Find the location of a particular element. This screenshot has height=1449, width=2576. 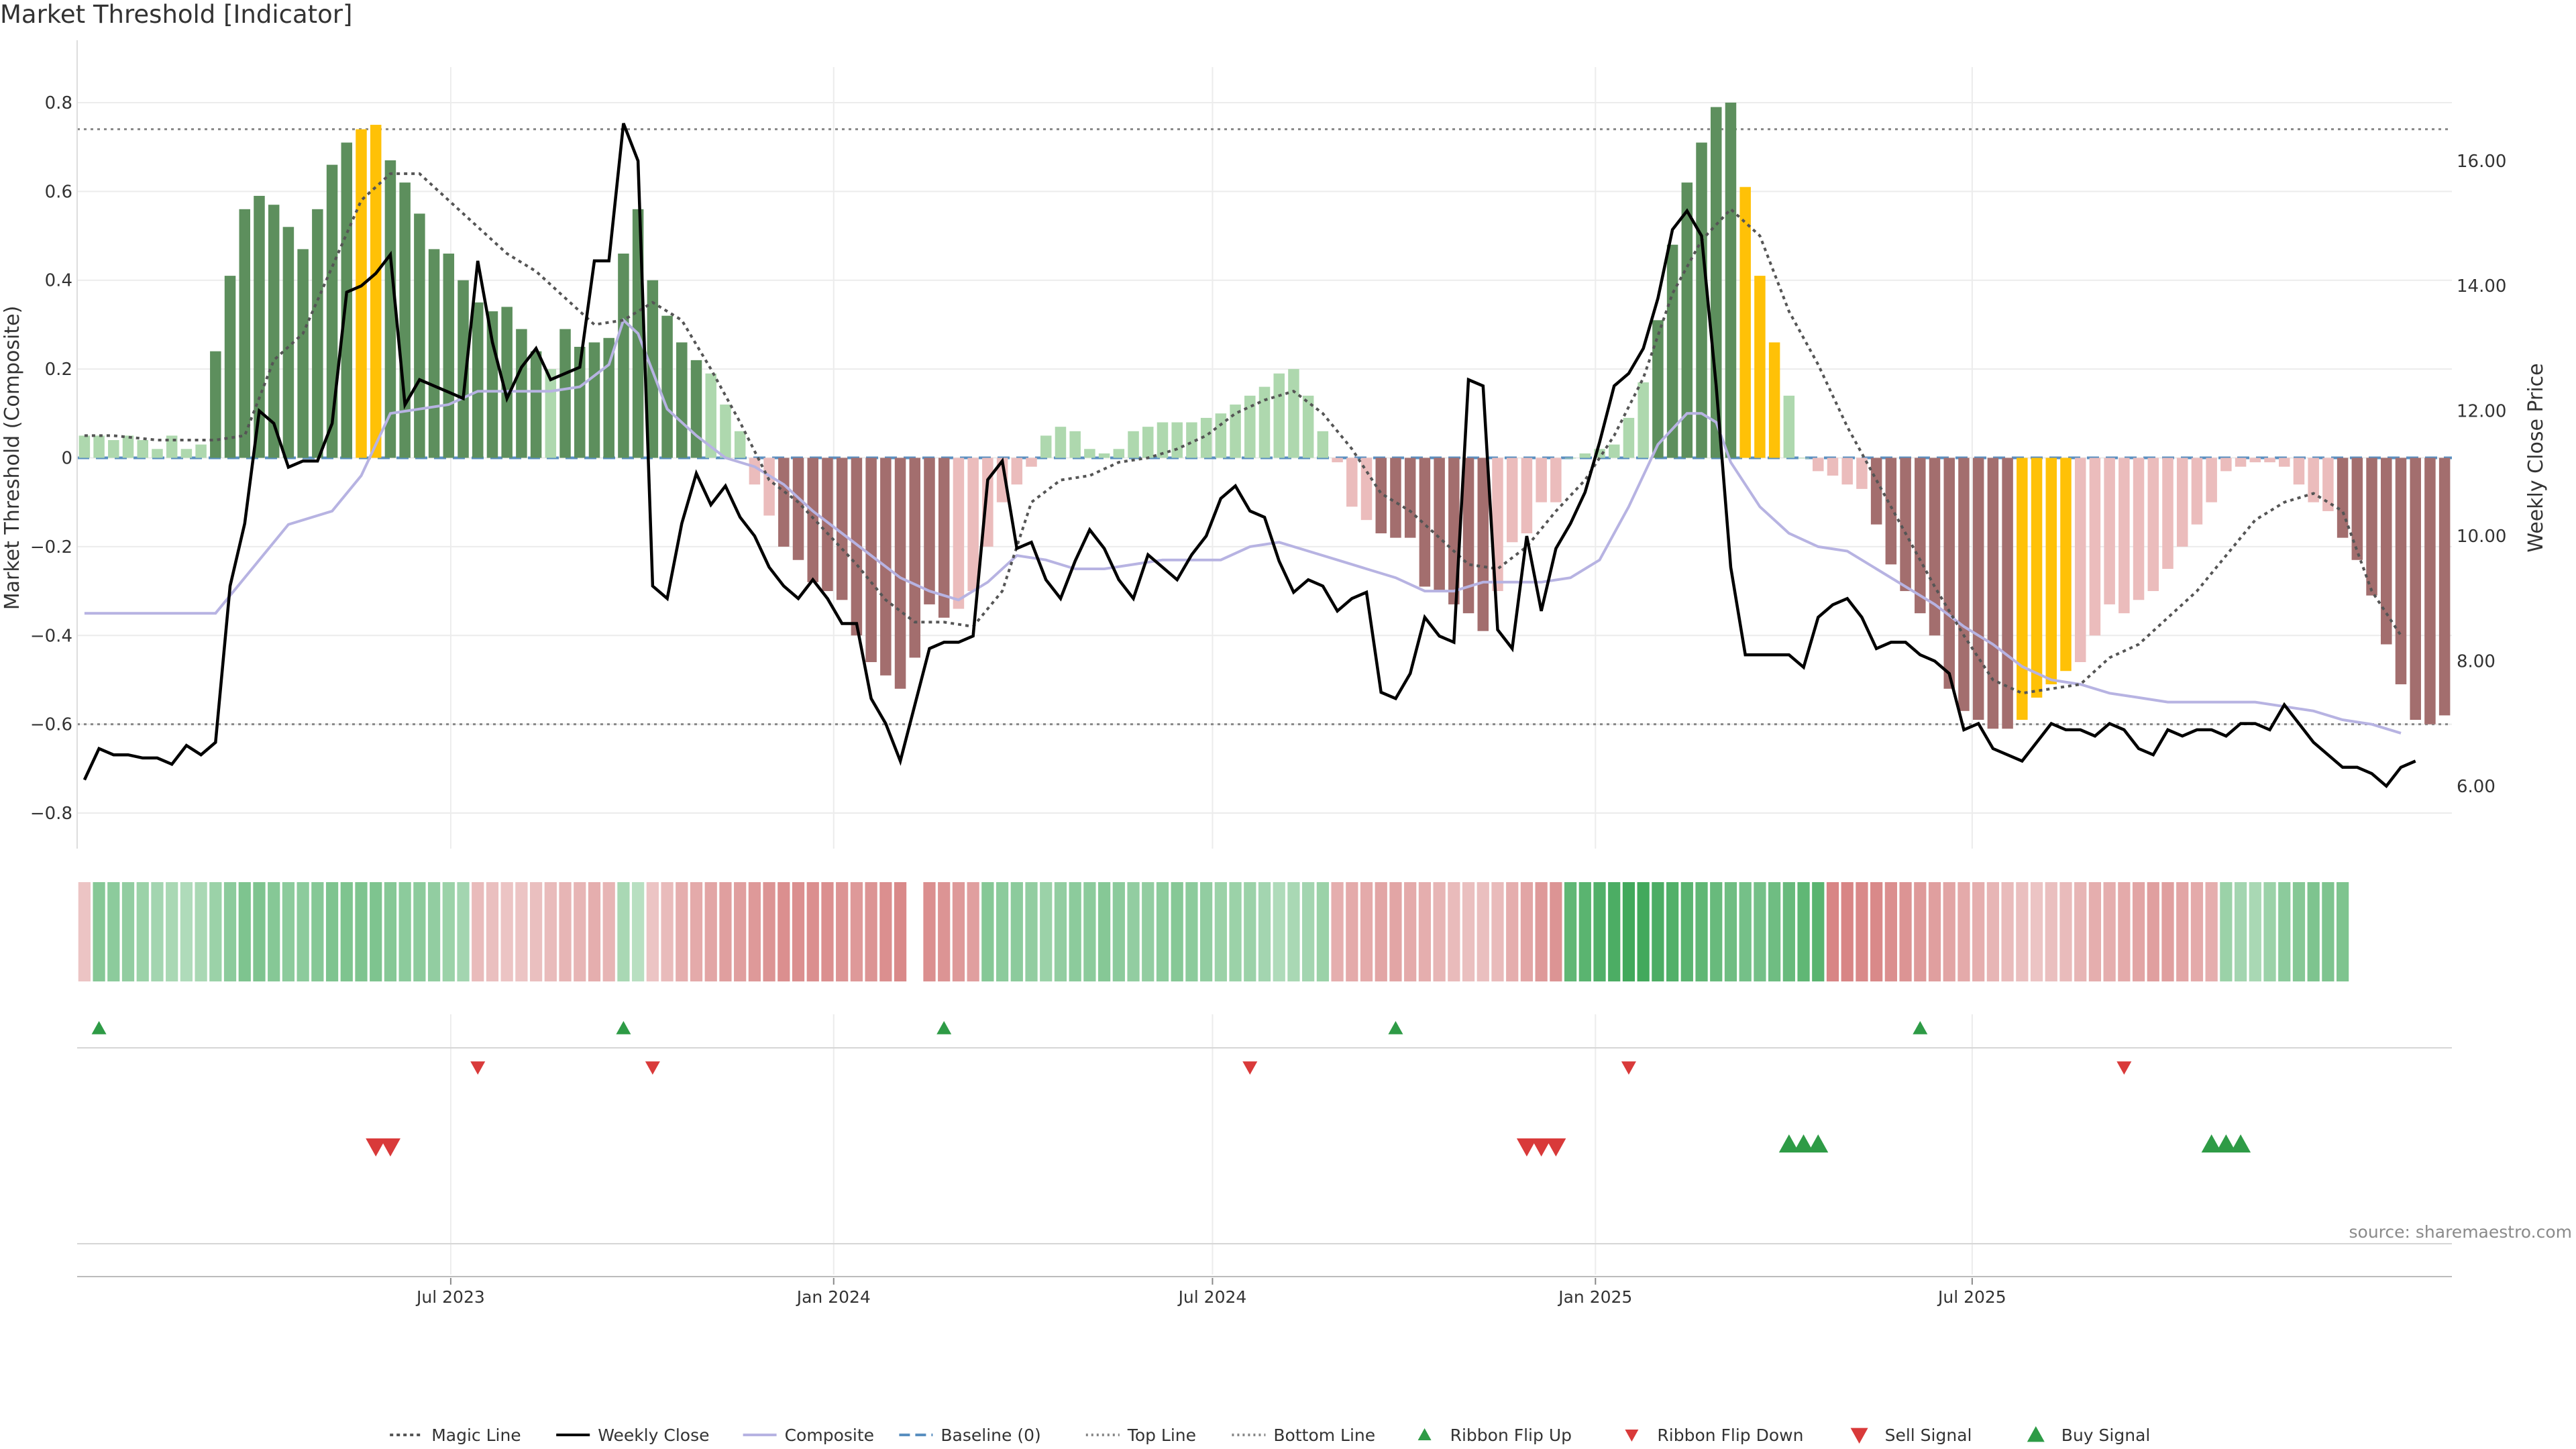

sell-signal-marker is located at coordinates (376, 1147).